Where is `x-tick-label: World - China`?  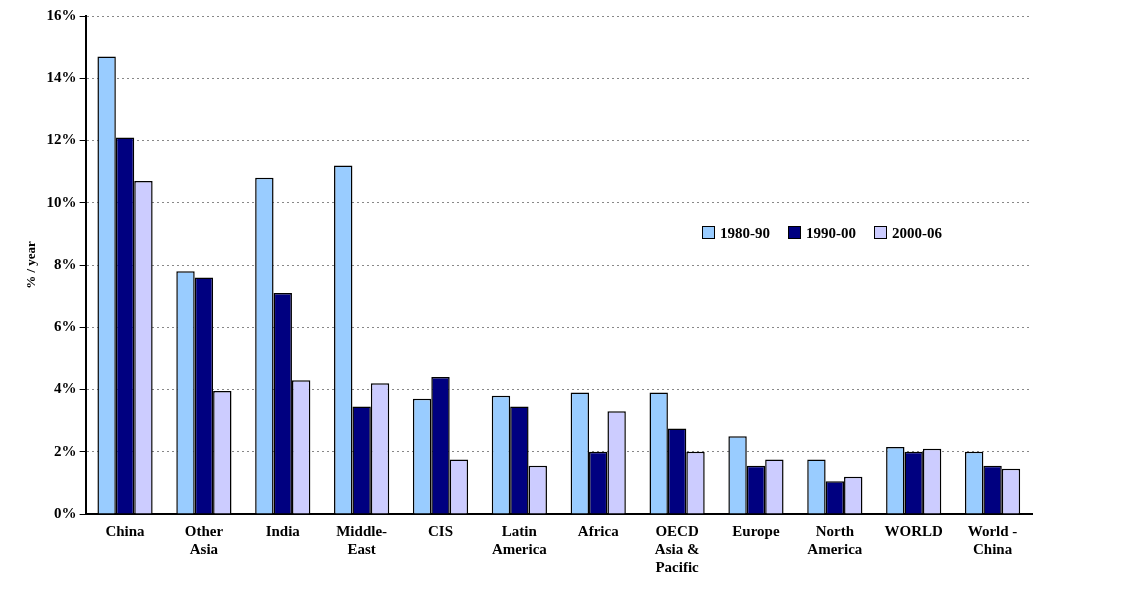 x-tick-label: World - China is located at coordinates (992, 539).